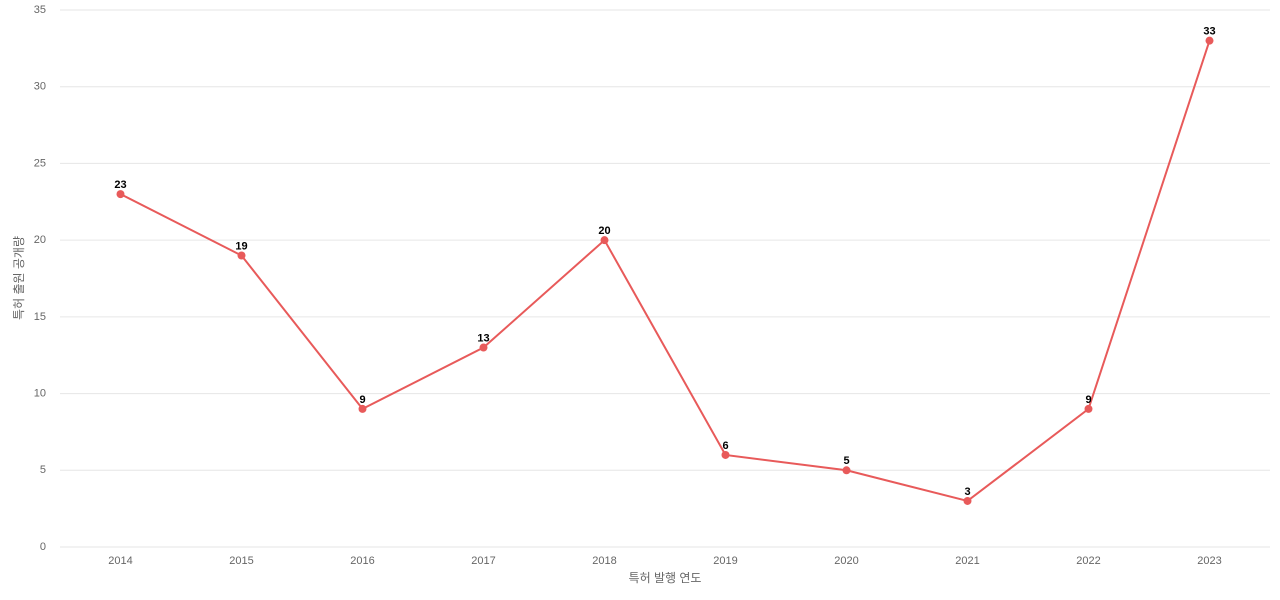 The height and width of the screenshot is (600, 1280). Describe the element at coordinates (604, 561) in the screenshot. I see `x-tick-label: 2018` at that location.